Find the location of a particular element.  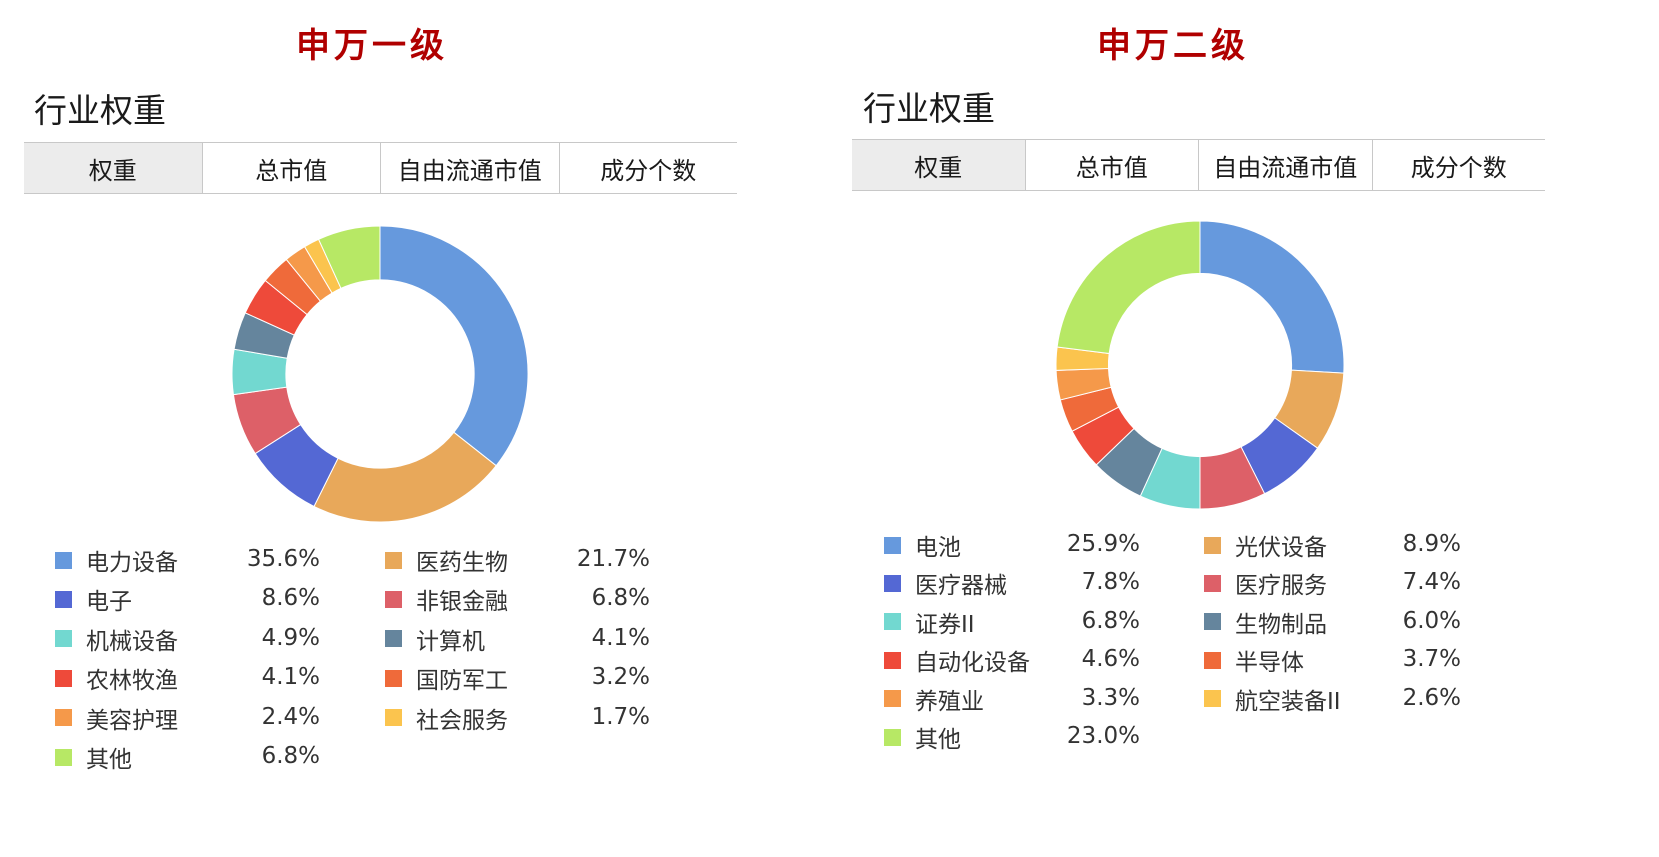

legend-label: 电子 is located at coordinates (109, 602).